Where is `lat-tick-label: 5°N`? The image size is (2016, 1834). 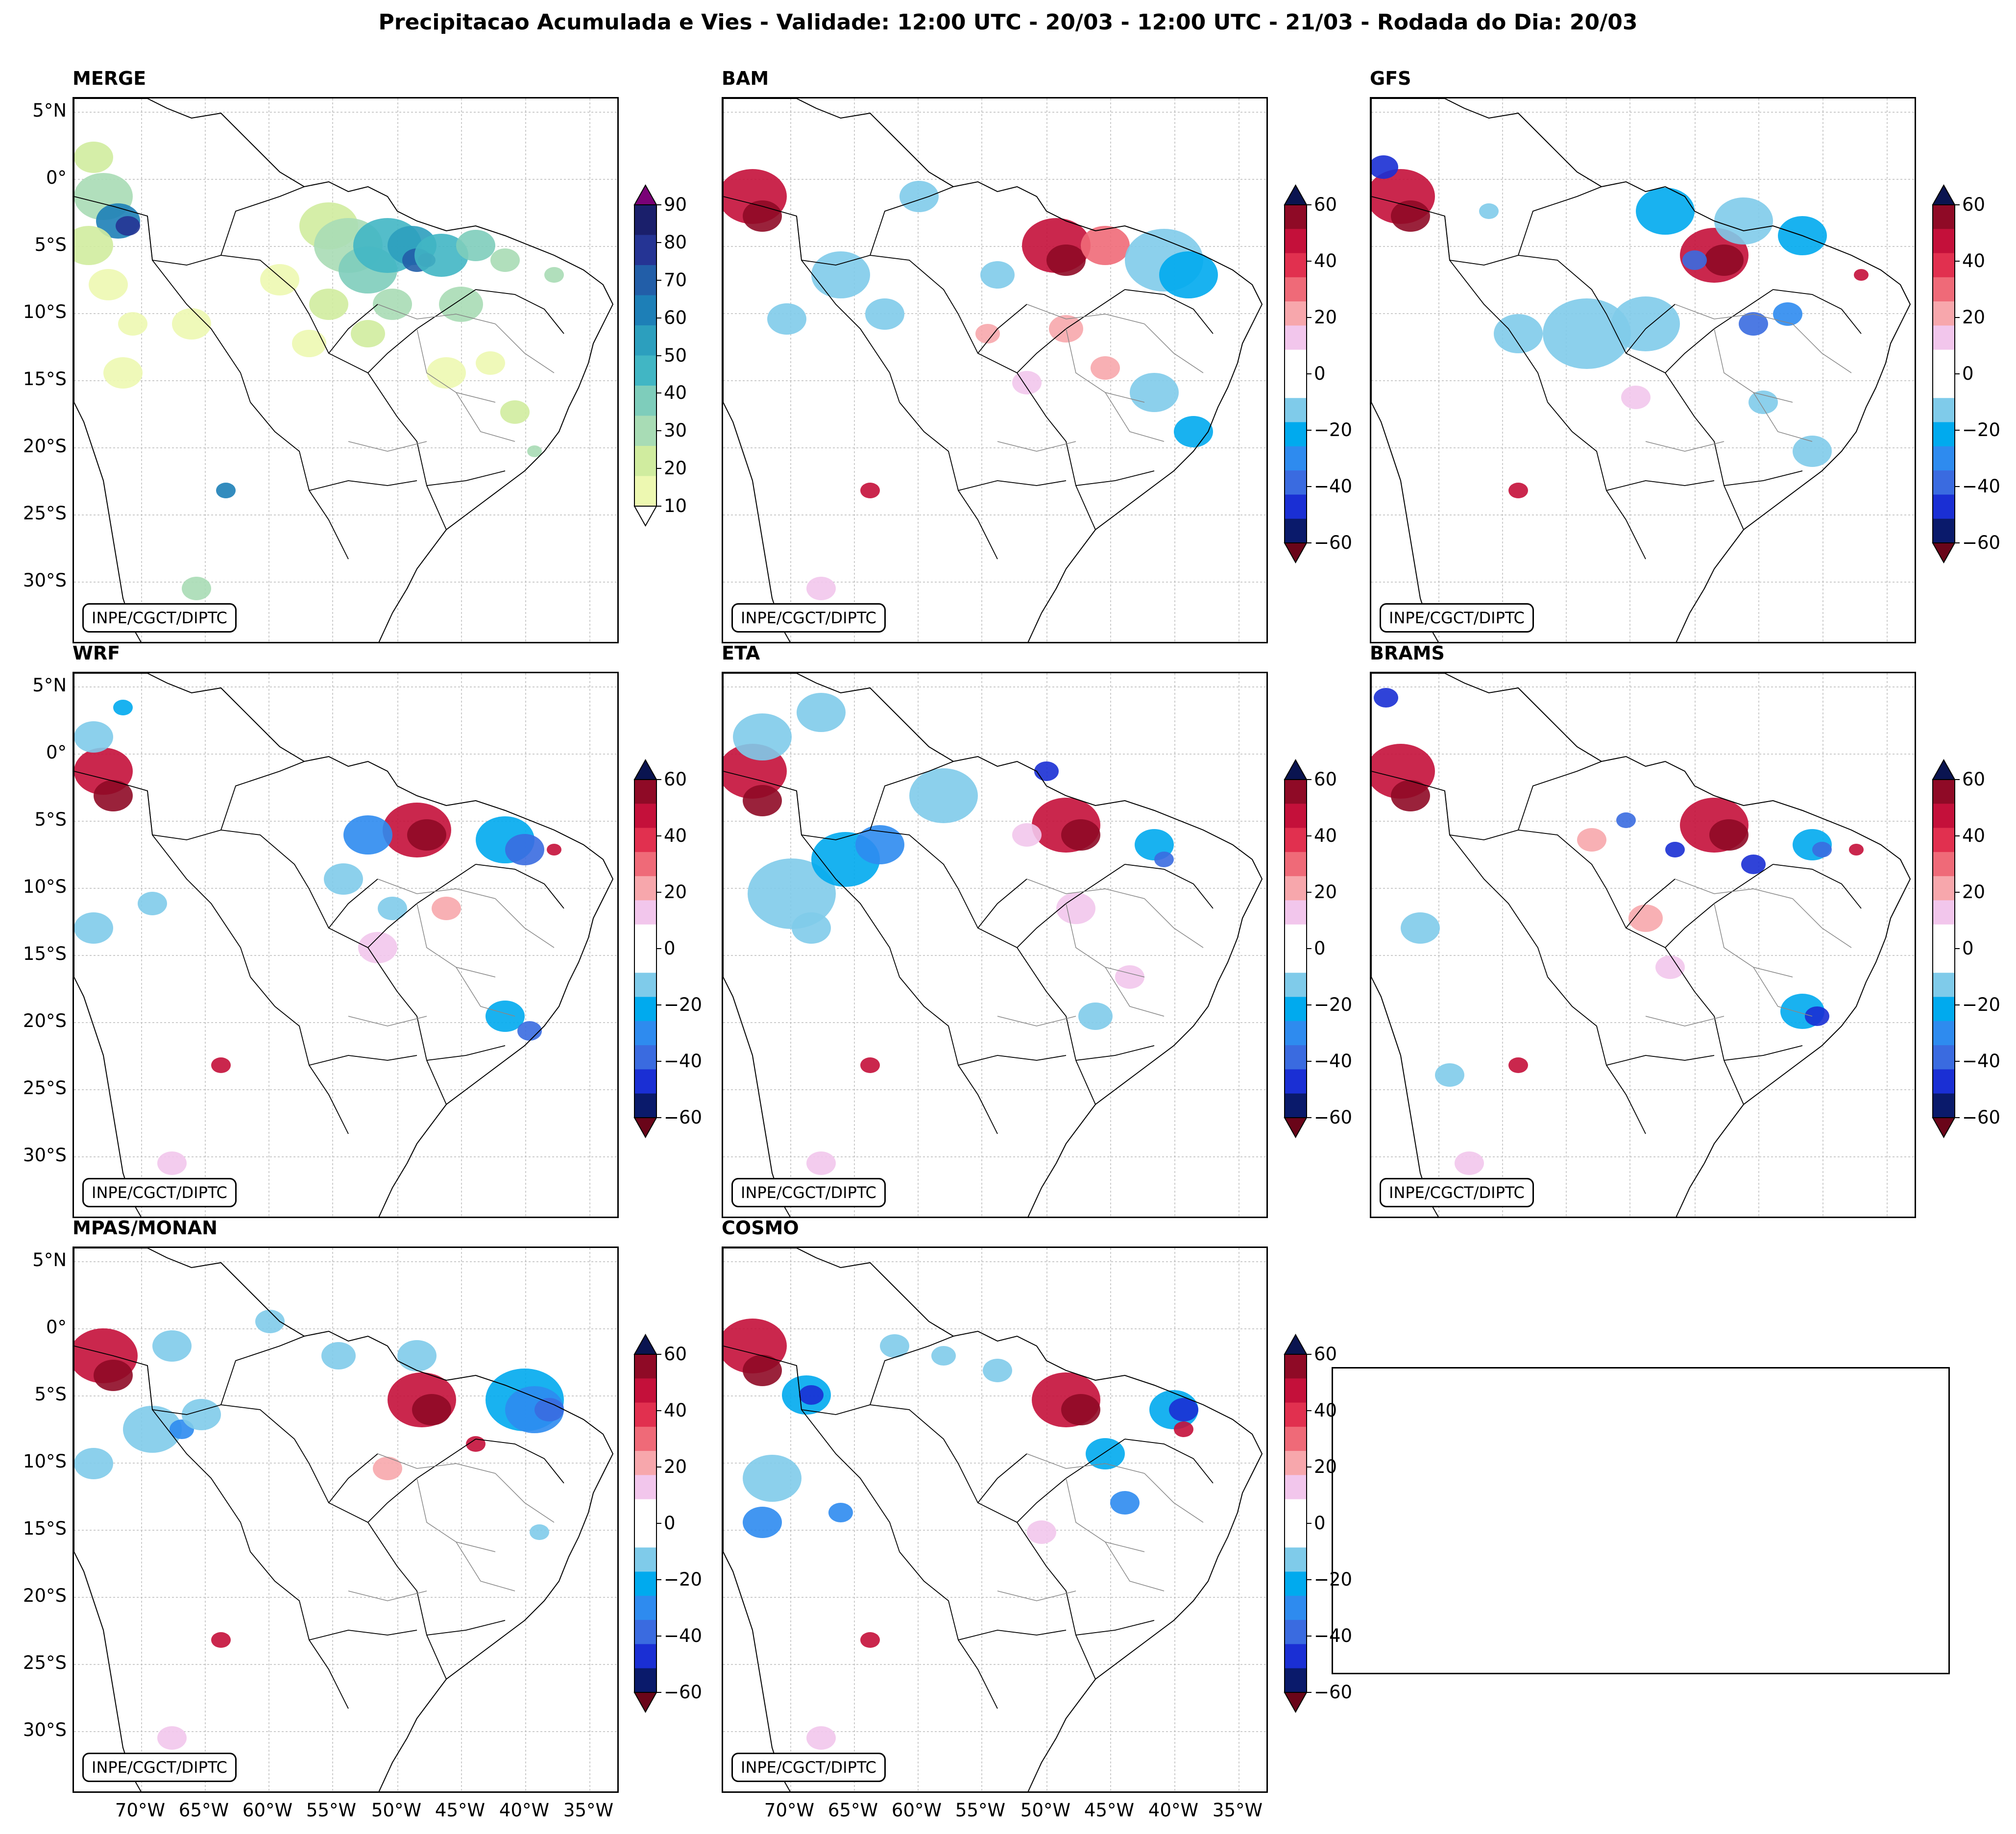
lat-tick-label: 5°N is located at coordinates (49, 1260).